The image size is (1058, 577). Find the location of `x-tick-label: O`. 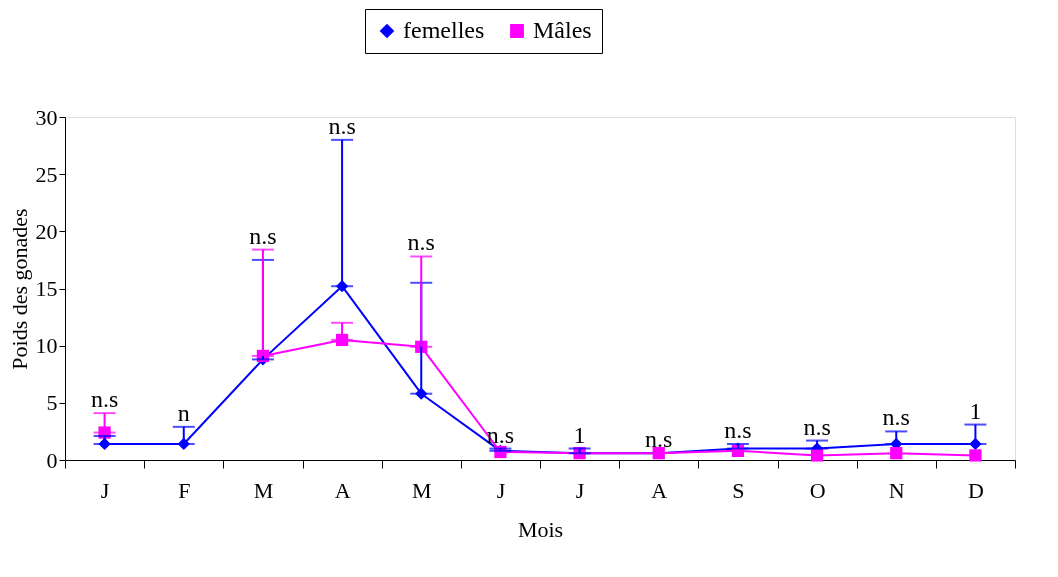

x-tick-label: O is located at coordinates (817, 490).